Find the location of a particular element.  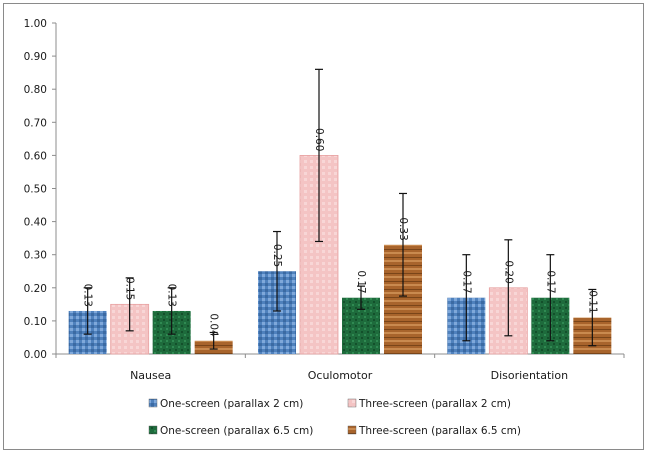

y-tick-label: 0.10 is located at coordinates (35, 322).